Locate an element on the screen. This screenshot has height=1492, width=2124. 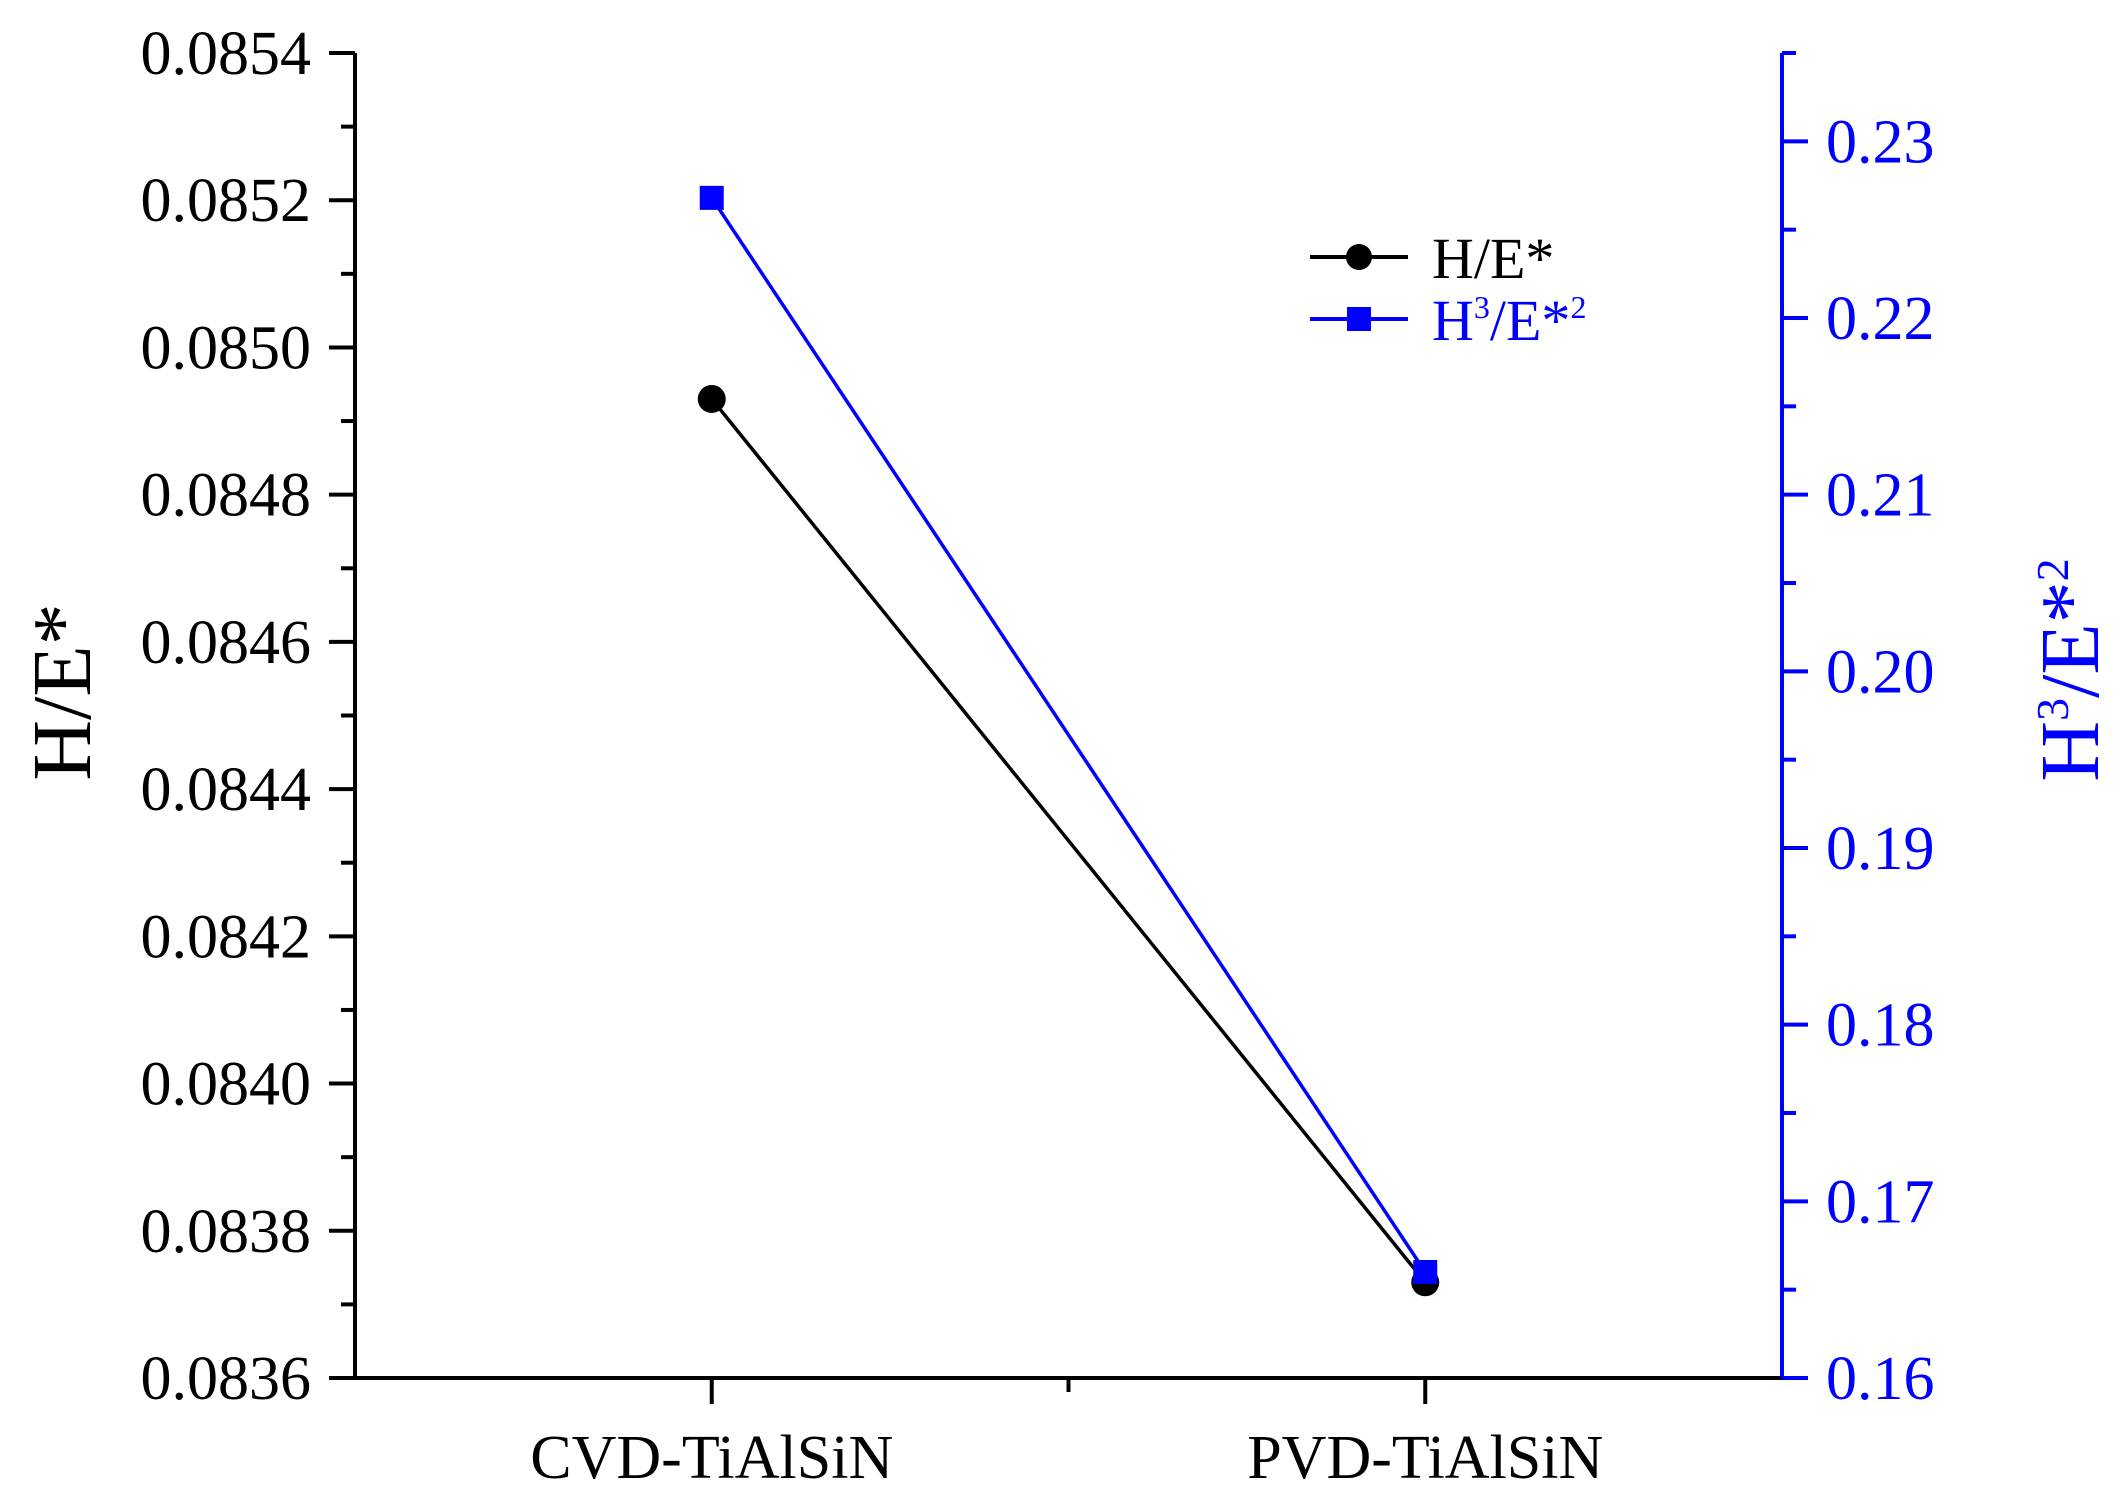
right-tick-label: 0.23 is located at coordinates (1880, 142).